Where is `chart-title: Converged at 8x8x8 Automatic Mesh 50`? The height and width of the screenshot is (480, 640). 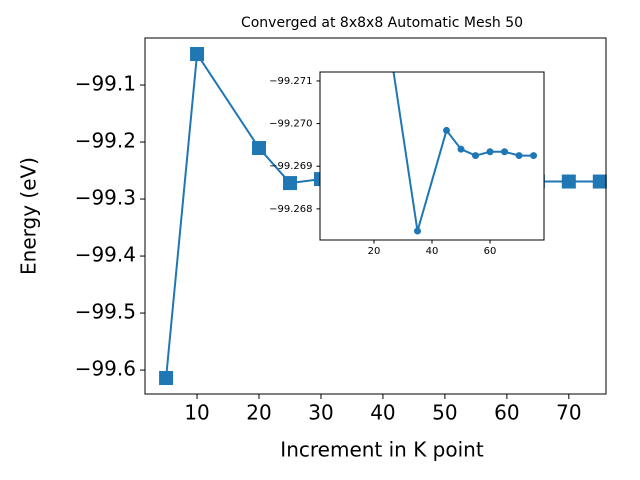
chart-title: Converged at 8x8x8 Automatic Mesh 50 is located at coordinates (382, 23).